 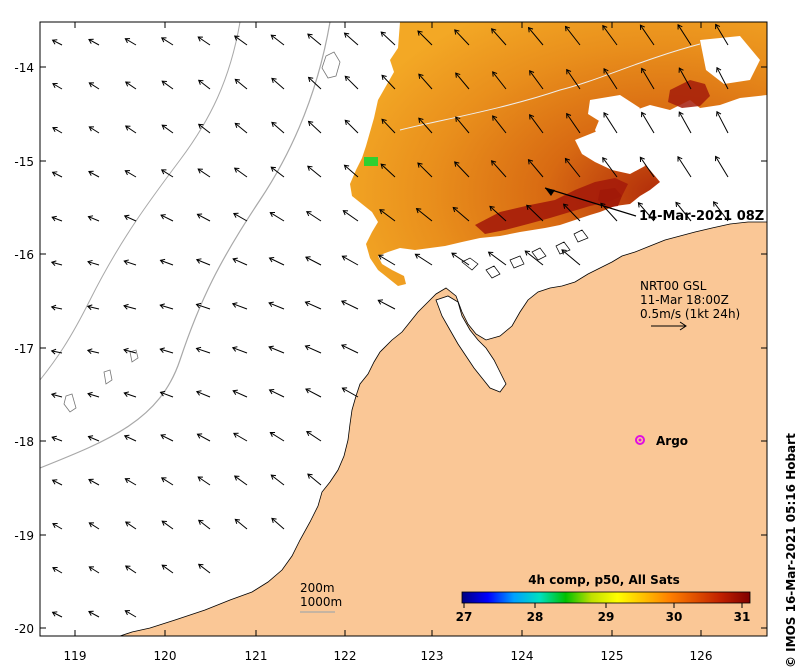 I want to click on lon-tick-119: 119, so click(x=75, y=656).